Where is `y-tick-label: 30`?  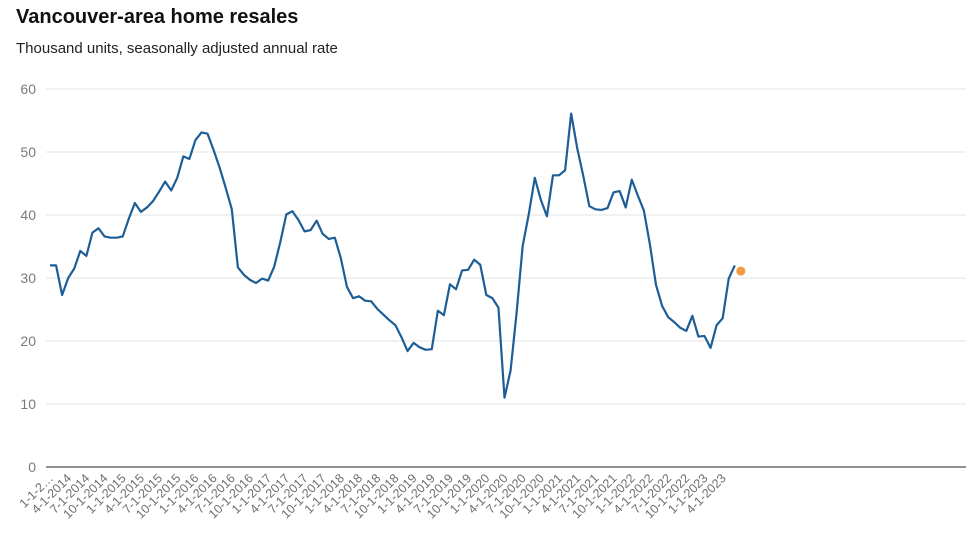 y-tick-label: 30 is located at coordinates (28, 278).